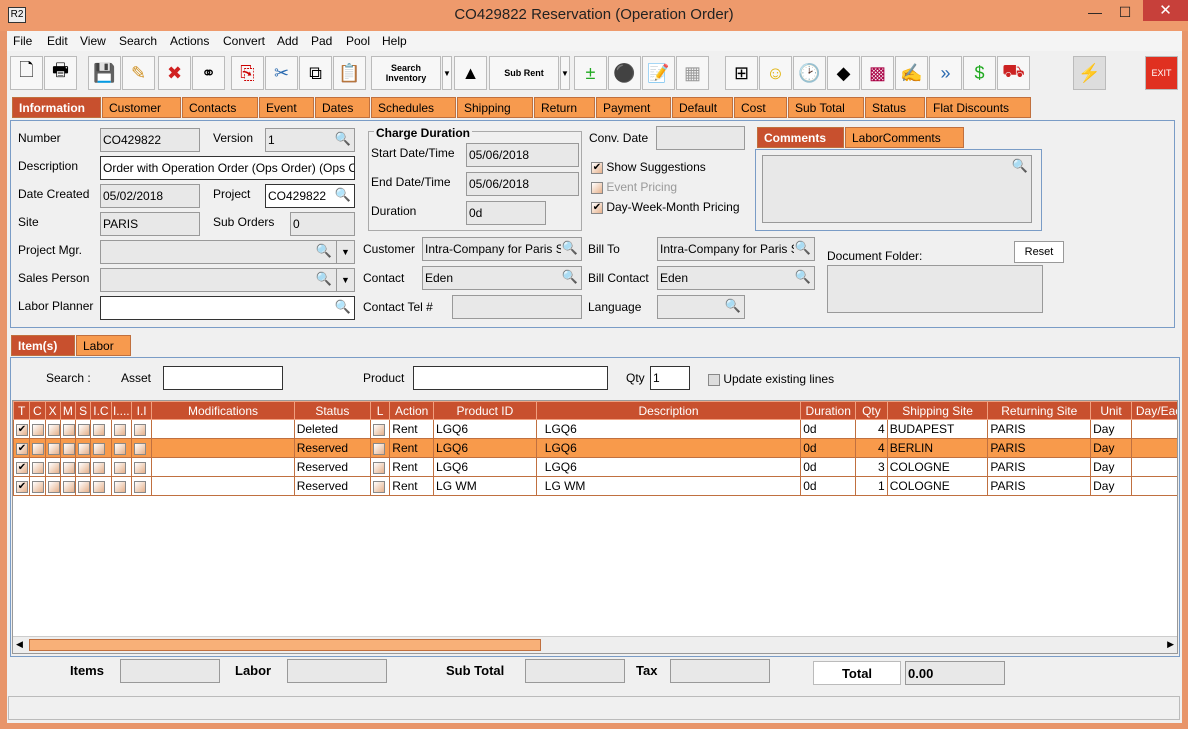 Image resolution: width=1188 pixels, height=729 pixels. What do you see at coordinates (190, 41) in the screenshot?
I see `menu-actions: Actions` at bounding box center [190, 41].